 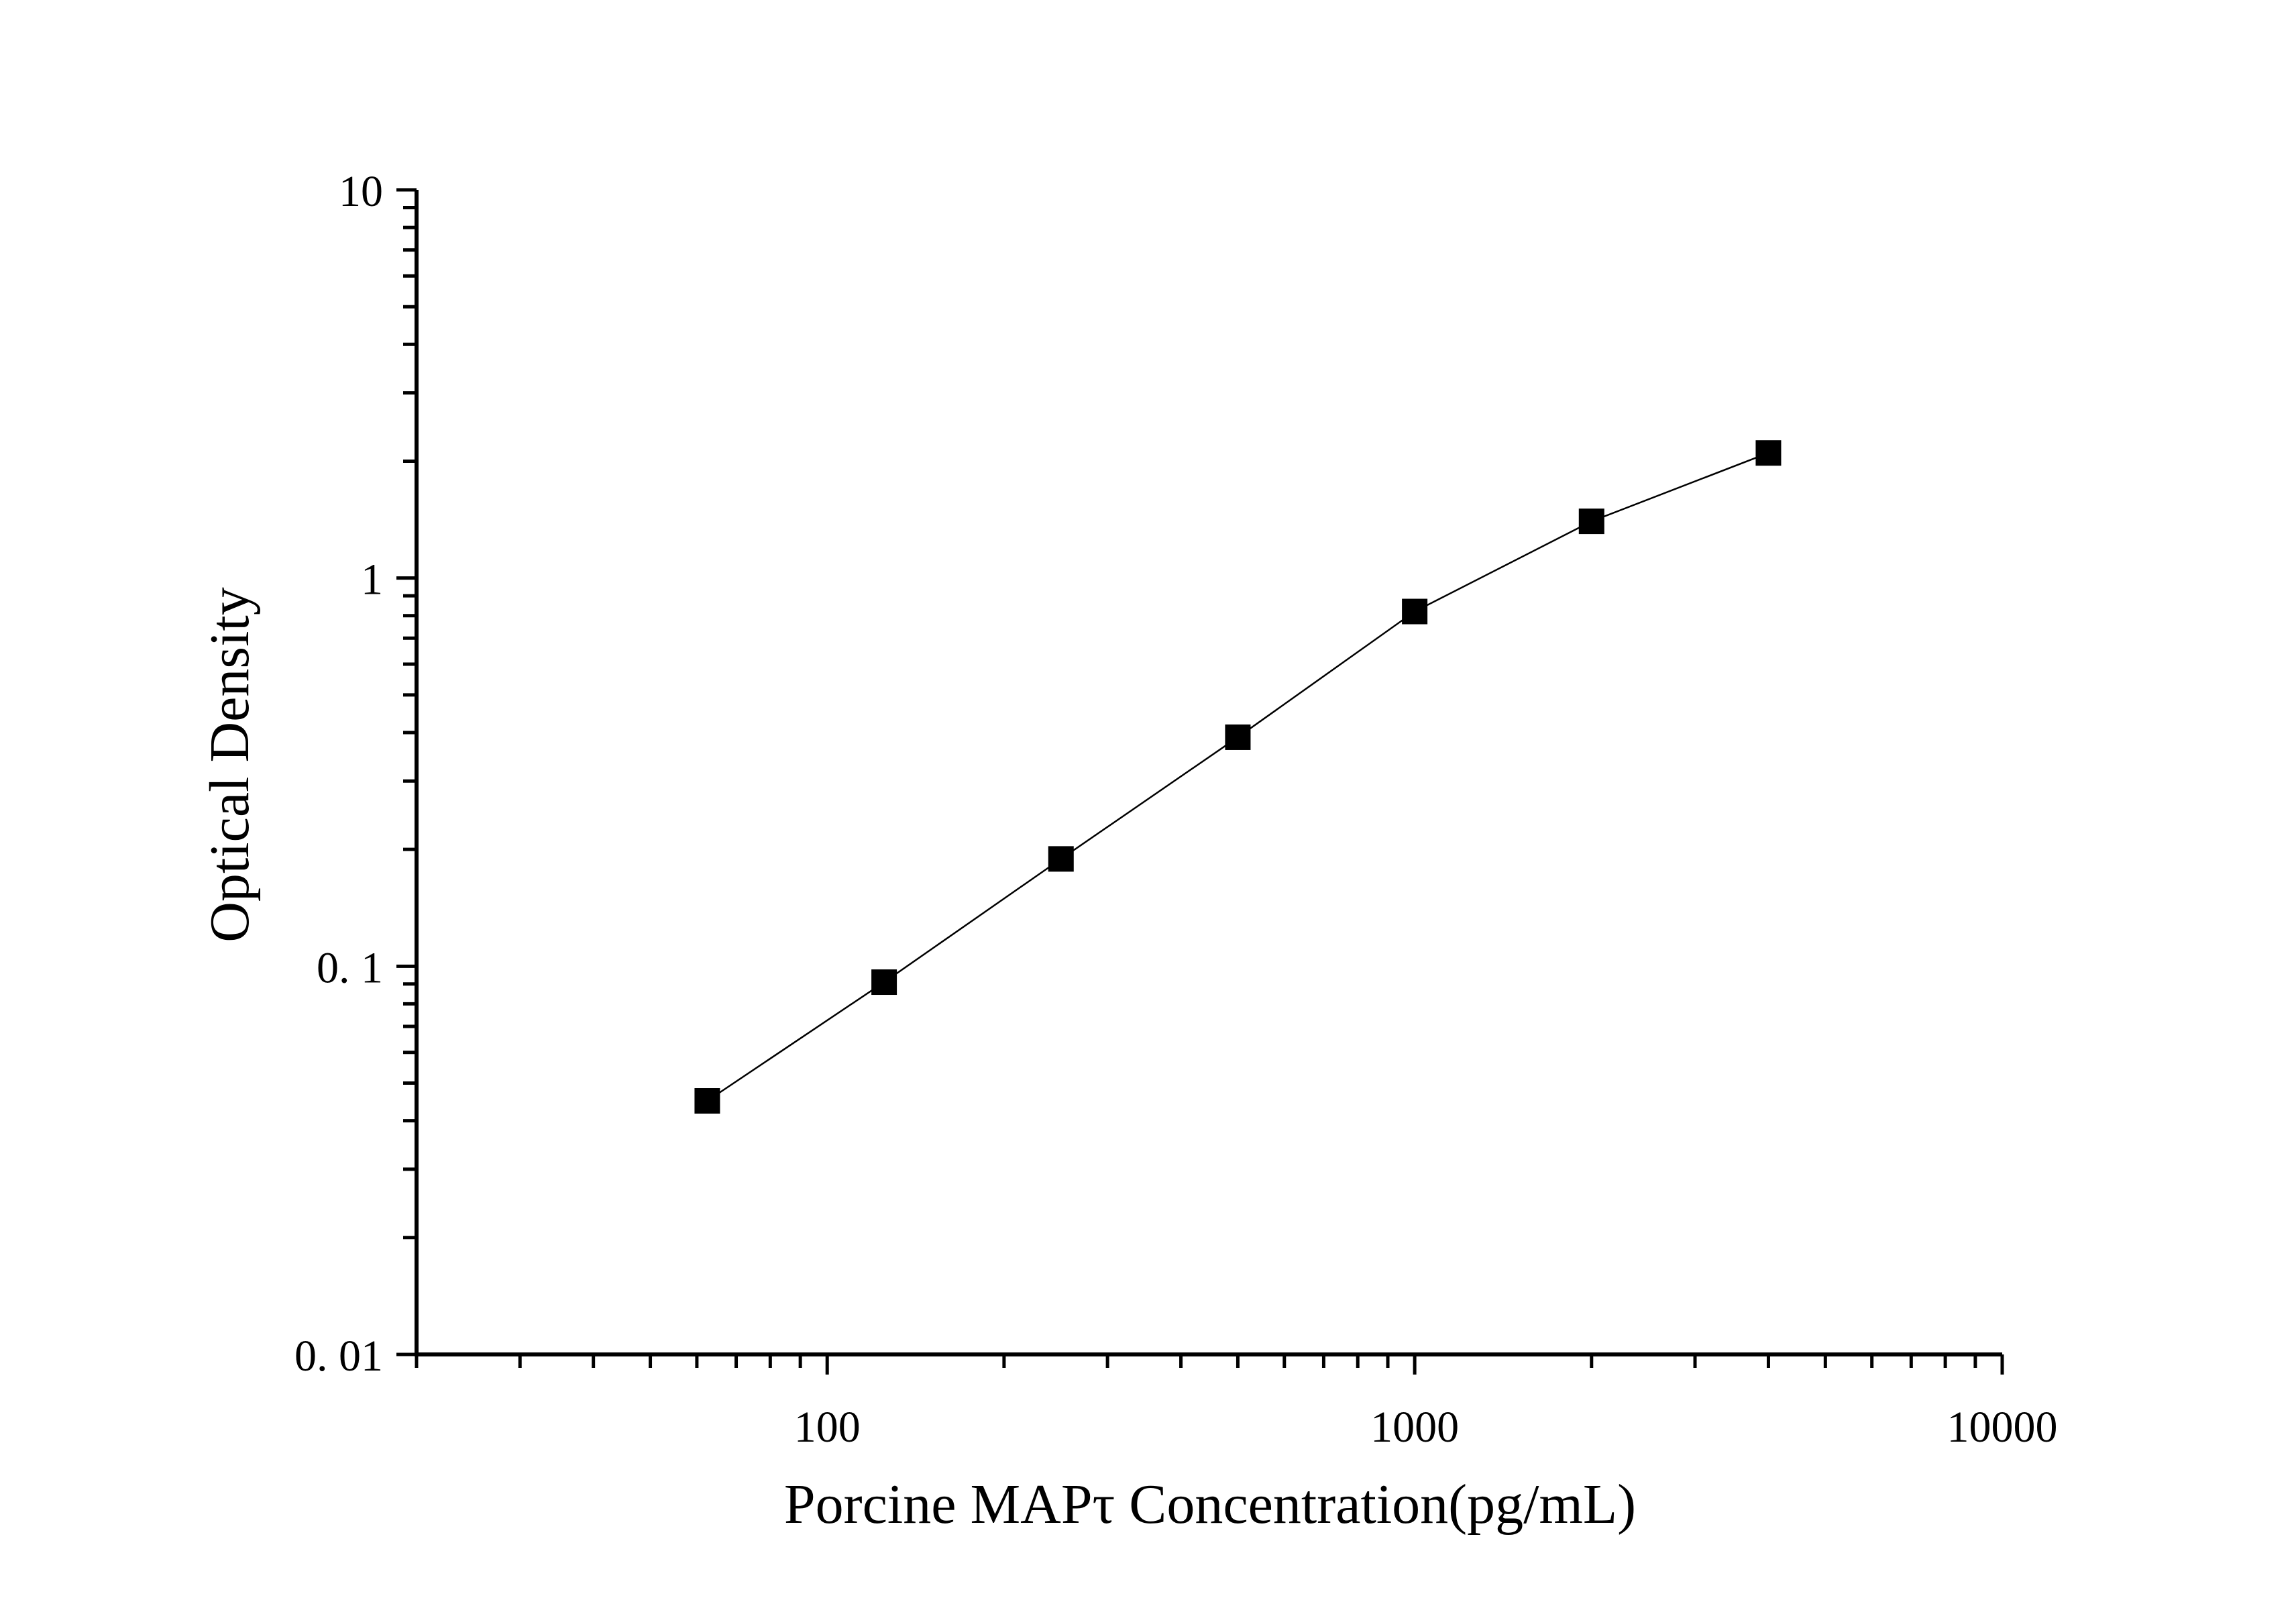 What do you see at coordinates (230, 765) in the screenshot?
I see `y-axis-label: Optical Density` at bounding box center [230, 765].